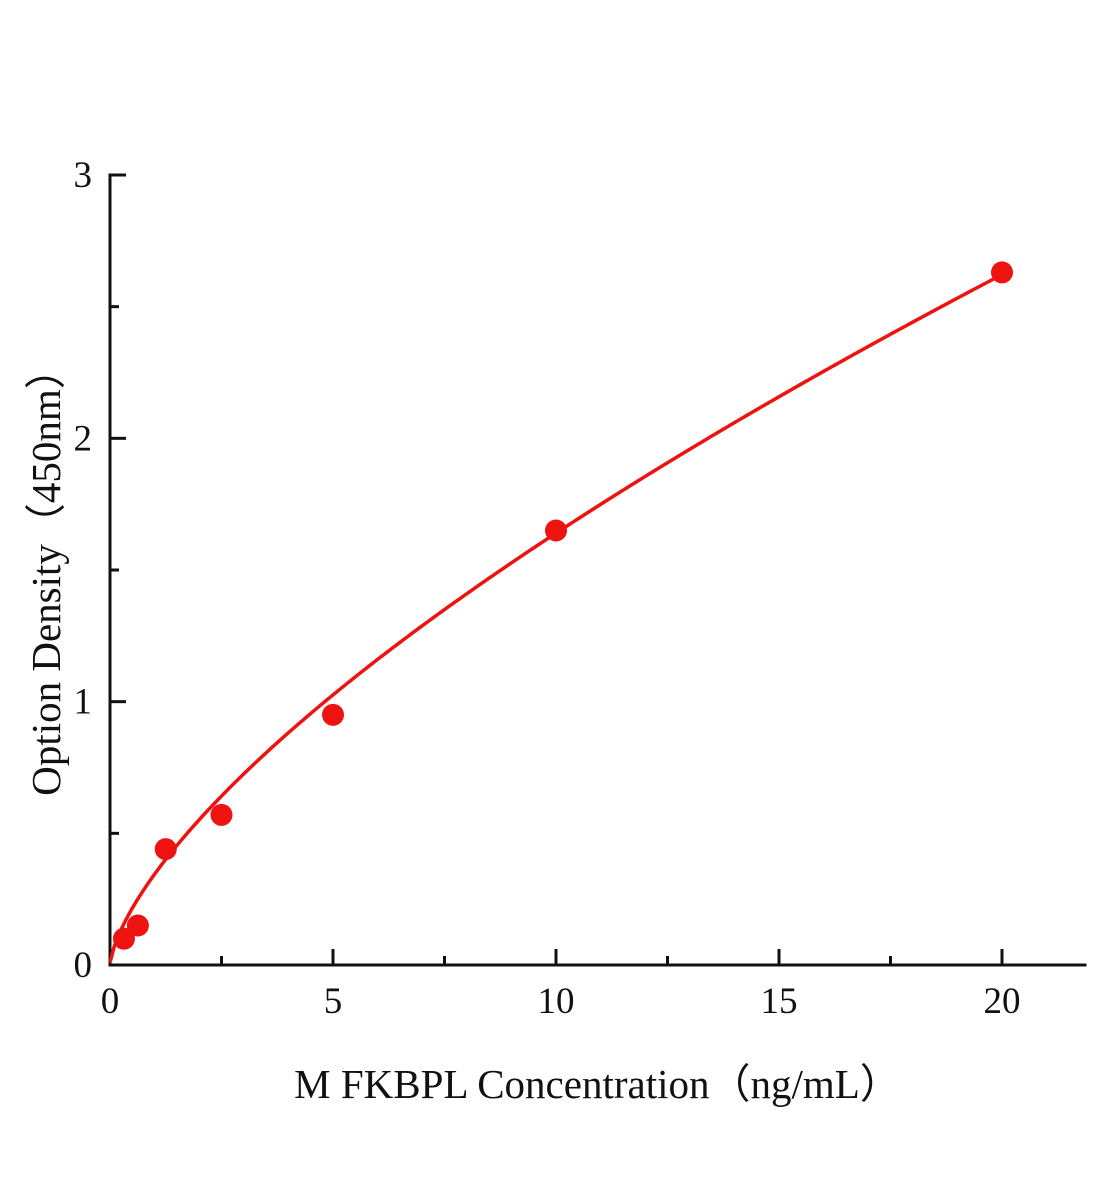  Describe the element at coordinates (333, 1001) in the screenshot. I see `x-tick-label: 5` at that location.